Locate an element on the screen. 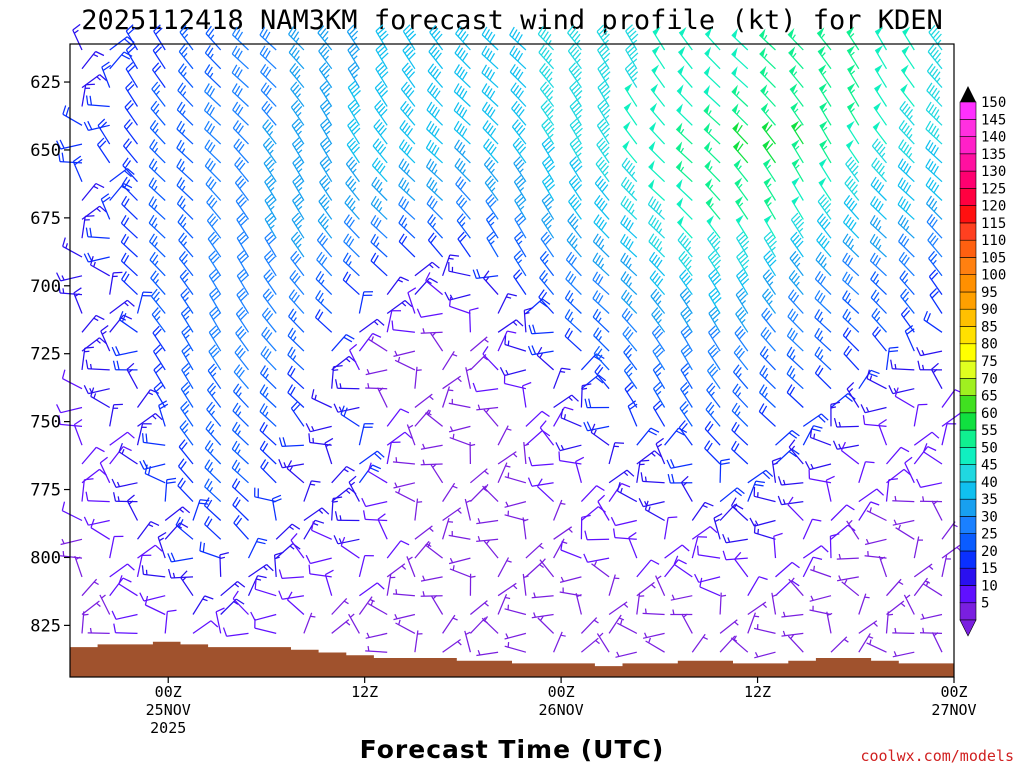 The image size is (1024, 768). colorbar-label: 50 is located at coordinates (989, 448).